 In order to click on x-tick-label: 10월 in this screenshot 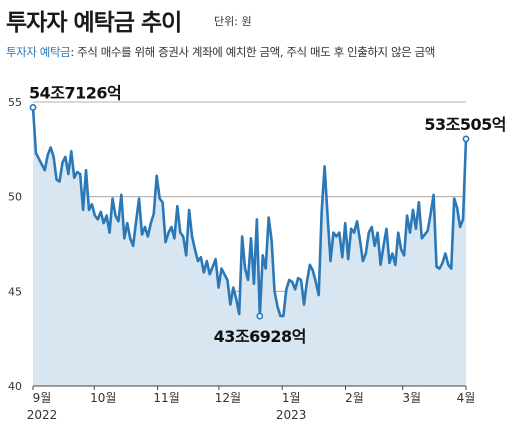, I will do `click(103, 398)`.